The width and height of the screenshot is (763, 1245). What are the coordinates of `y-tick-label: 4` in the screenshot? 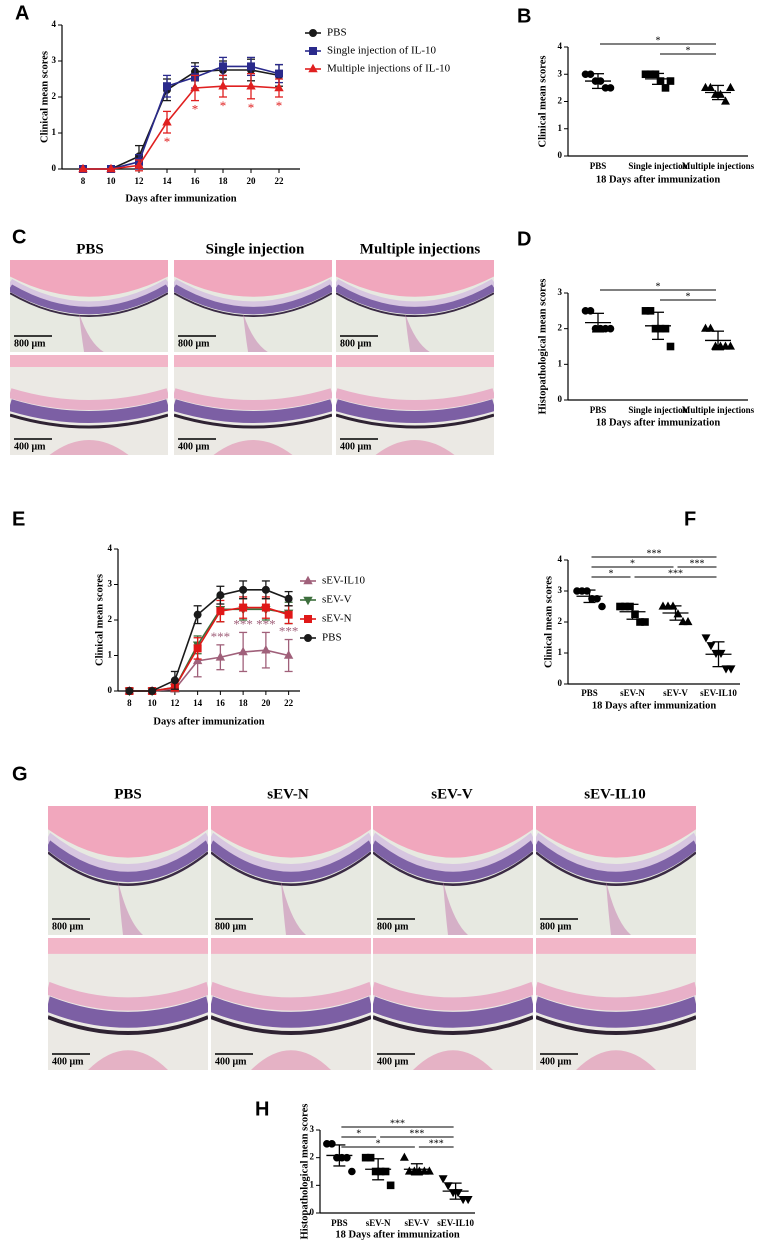 It's located at (54, 24).